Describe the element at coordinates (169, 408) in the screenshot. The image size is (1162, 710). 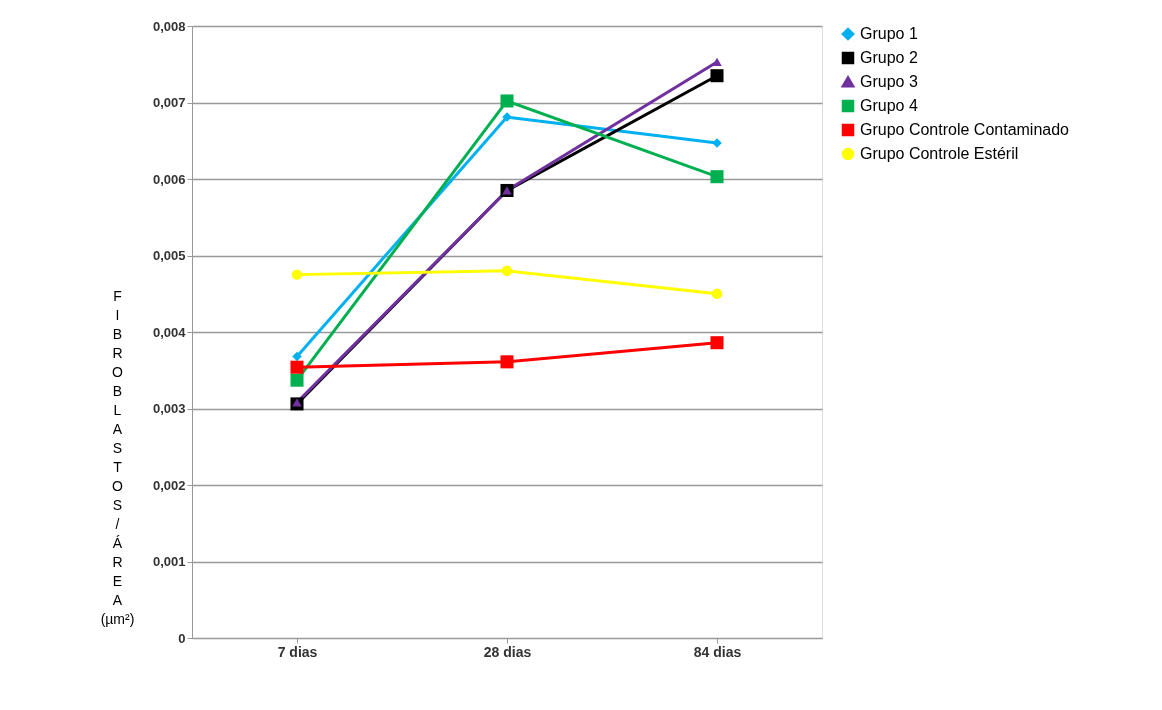
I see `y-tick-label: 0,003` at that location.